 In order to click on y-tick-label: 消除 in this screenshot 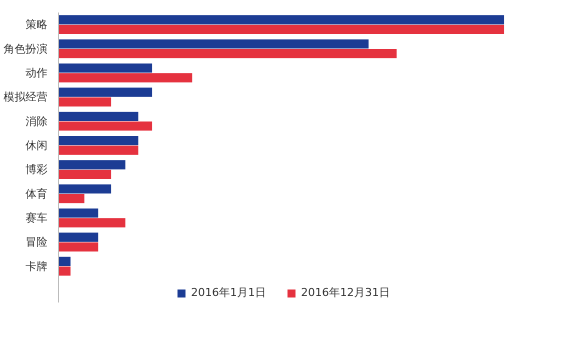, I will do `click(37, 121)`.